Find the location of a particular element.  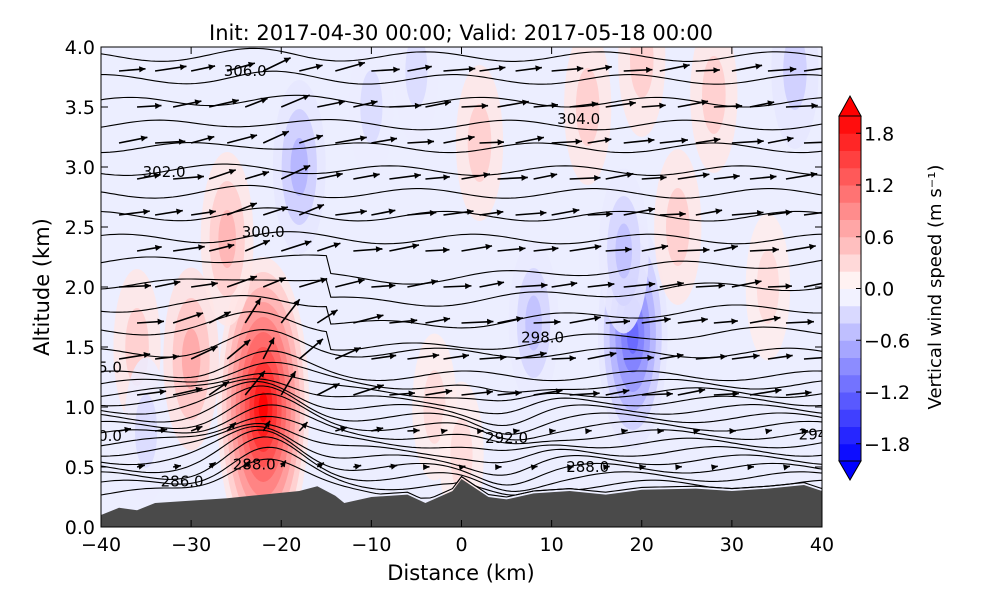

colorbar: 1.8 1.2 0.6 0.0 −0.6 −1.2 −1.8 is located at coordinates (874, 287).